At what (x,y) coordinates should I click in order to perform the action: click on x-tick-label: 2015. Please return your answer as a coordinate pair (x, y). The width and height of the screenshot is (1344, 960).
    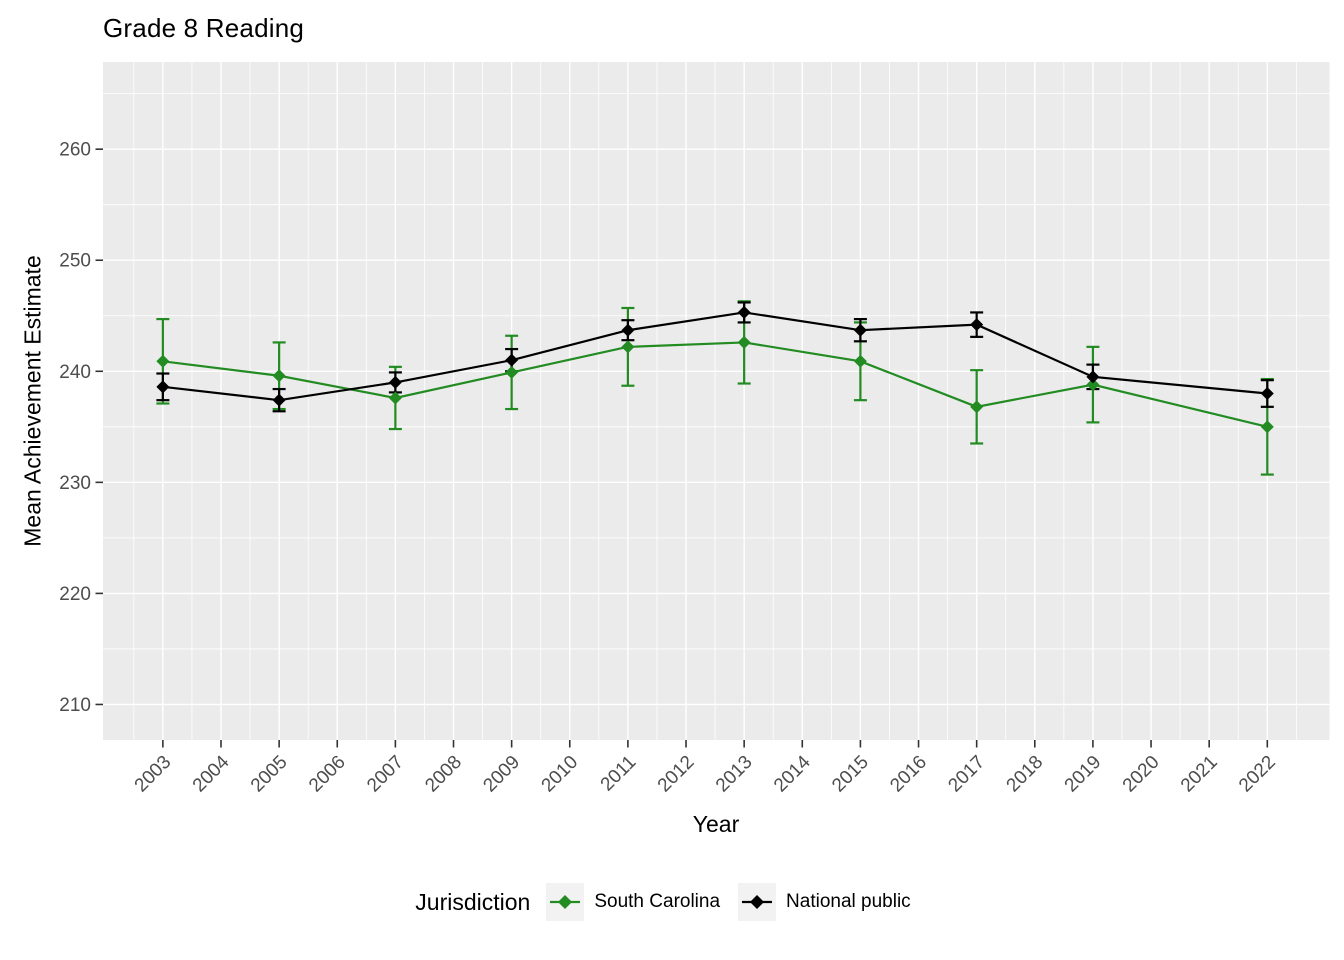
    Looking at the image, I should click on (850, 774).